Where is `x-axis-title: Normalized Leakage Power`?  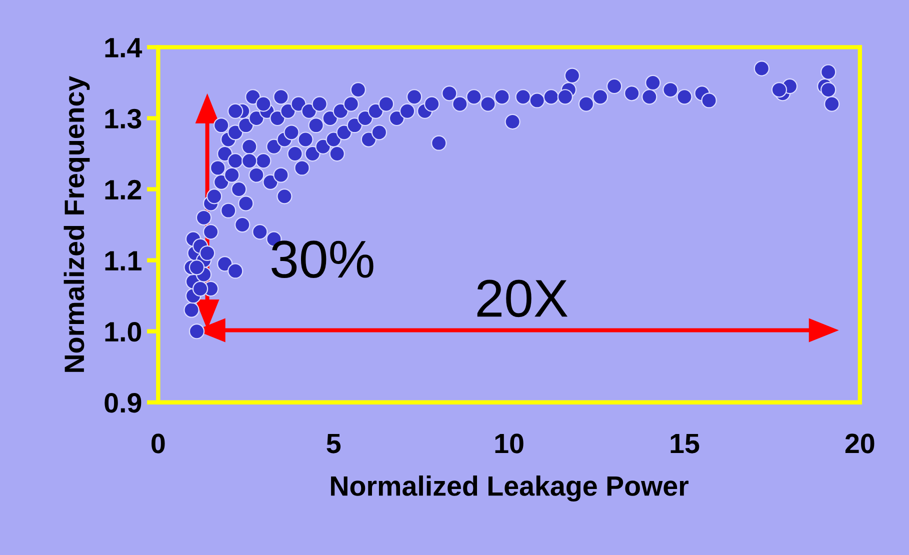 x-axis-title: Normalized Leakage Power is located at coordinates (509, 488).